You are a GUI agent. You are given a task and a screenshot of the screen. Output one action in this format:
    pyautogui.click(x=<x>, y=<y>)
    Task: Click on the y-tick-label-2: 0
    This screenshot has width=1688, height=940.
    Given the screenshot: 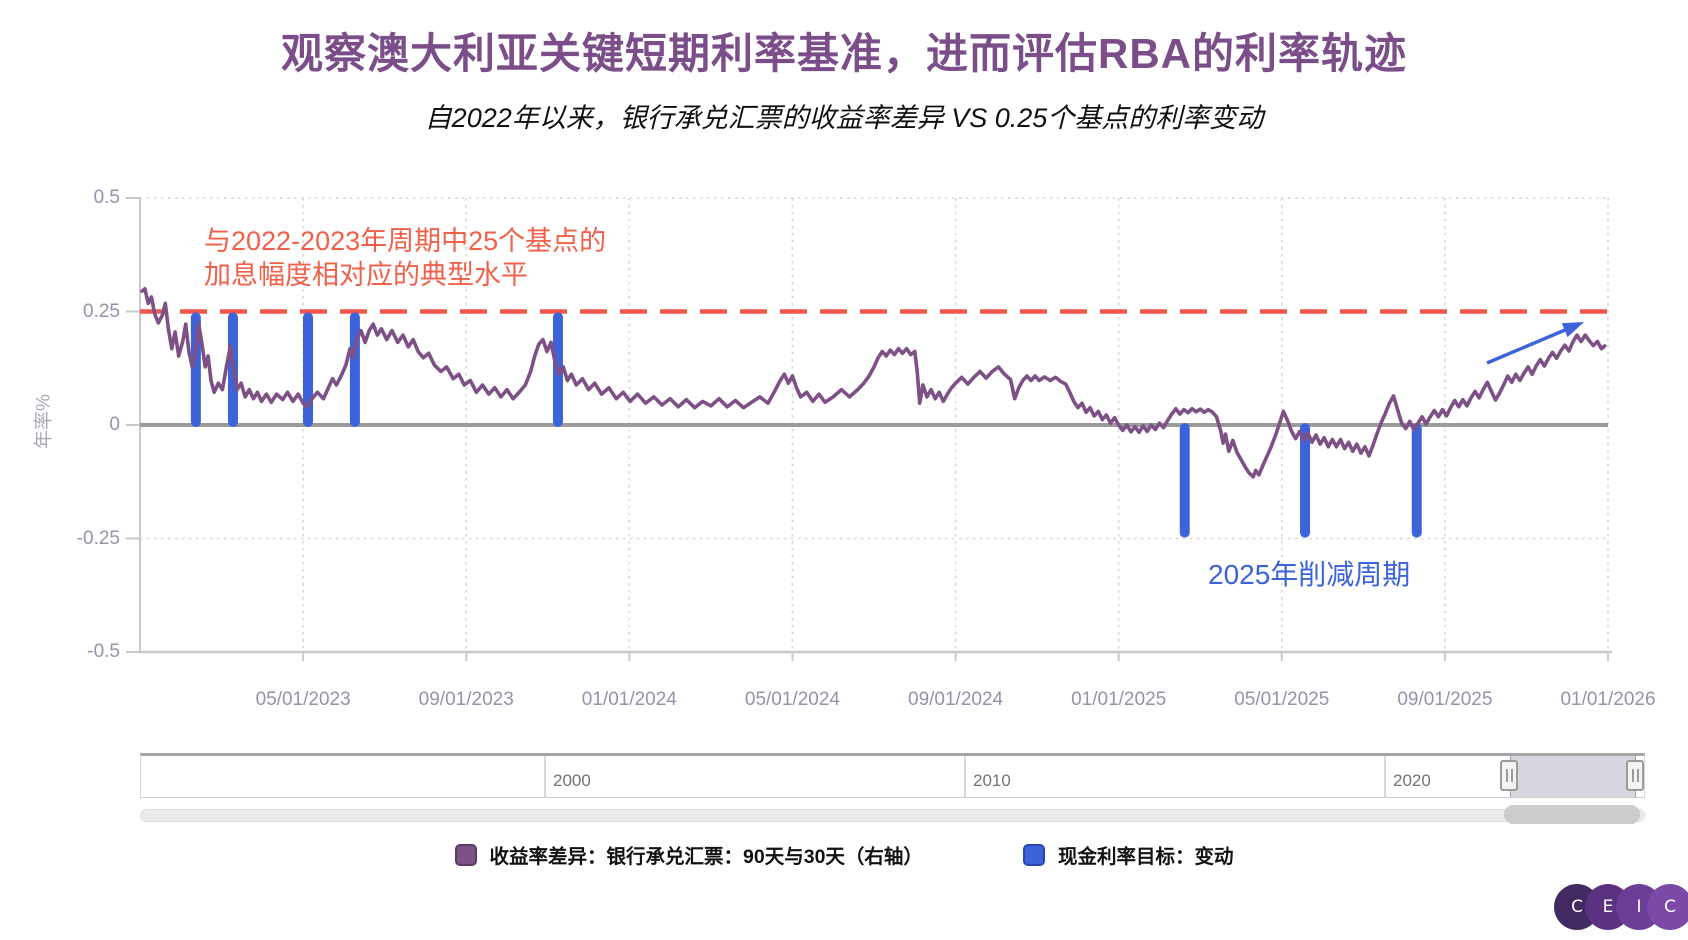 What is the action you would take?
    pyautogui.click(x=114, y=424)
    